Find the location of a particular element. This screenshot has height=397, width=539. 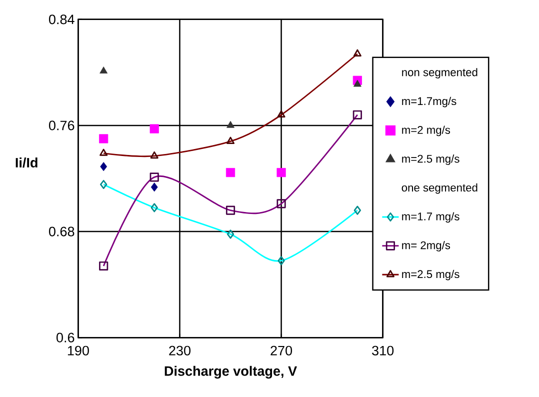

text: one segmented is located at coordinates (440, 189).